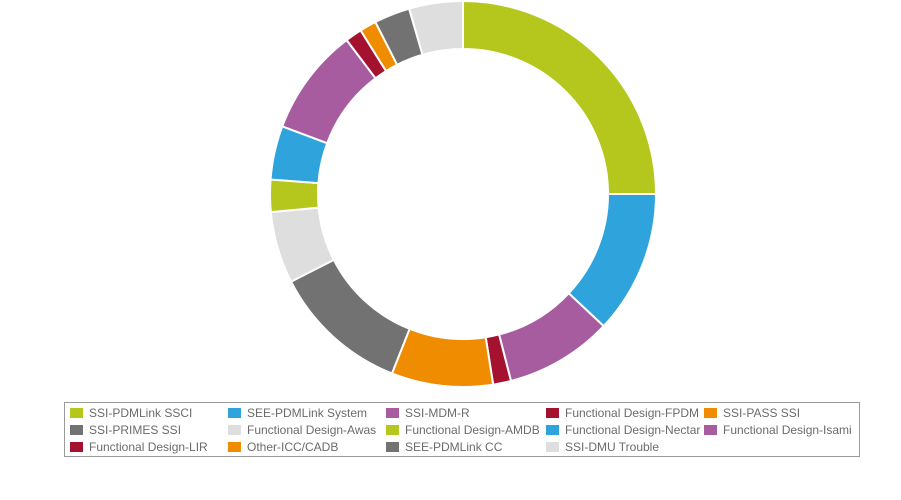 Image resolution: width=901 pixels, height=500 pixels. I want to click on legend-label: Functional Design-AMDB, so click(472, 430).